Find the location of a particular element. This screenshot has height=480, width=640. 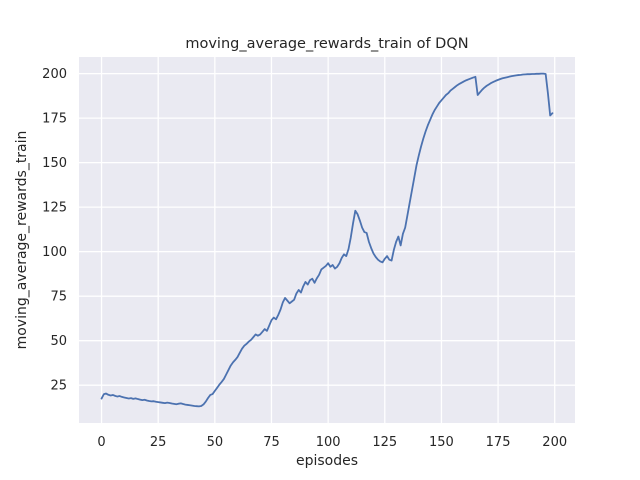

y-tick-label: 100 is located at coordinates (54, 252).